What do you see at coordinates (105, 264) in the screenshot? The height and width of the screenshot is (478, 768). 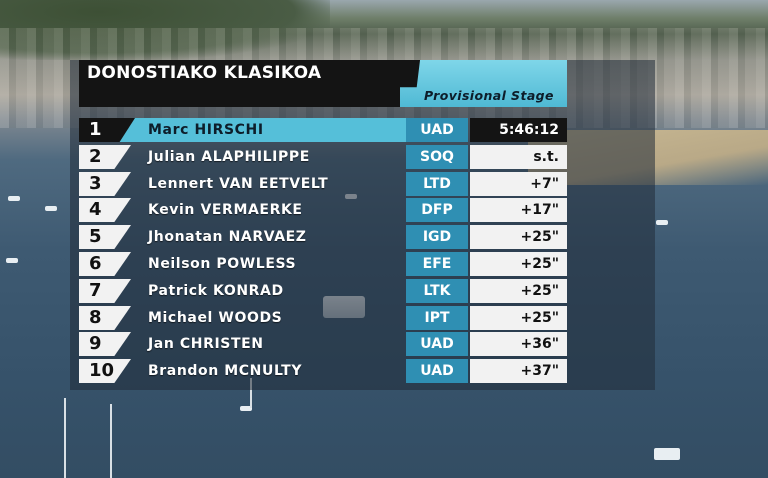 I see `rank-number: 6` at bounding box center [105, 264].